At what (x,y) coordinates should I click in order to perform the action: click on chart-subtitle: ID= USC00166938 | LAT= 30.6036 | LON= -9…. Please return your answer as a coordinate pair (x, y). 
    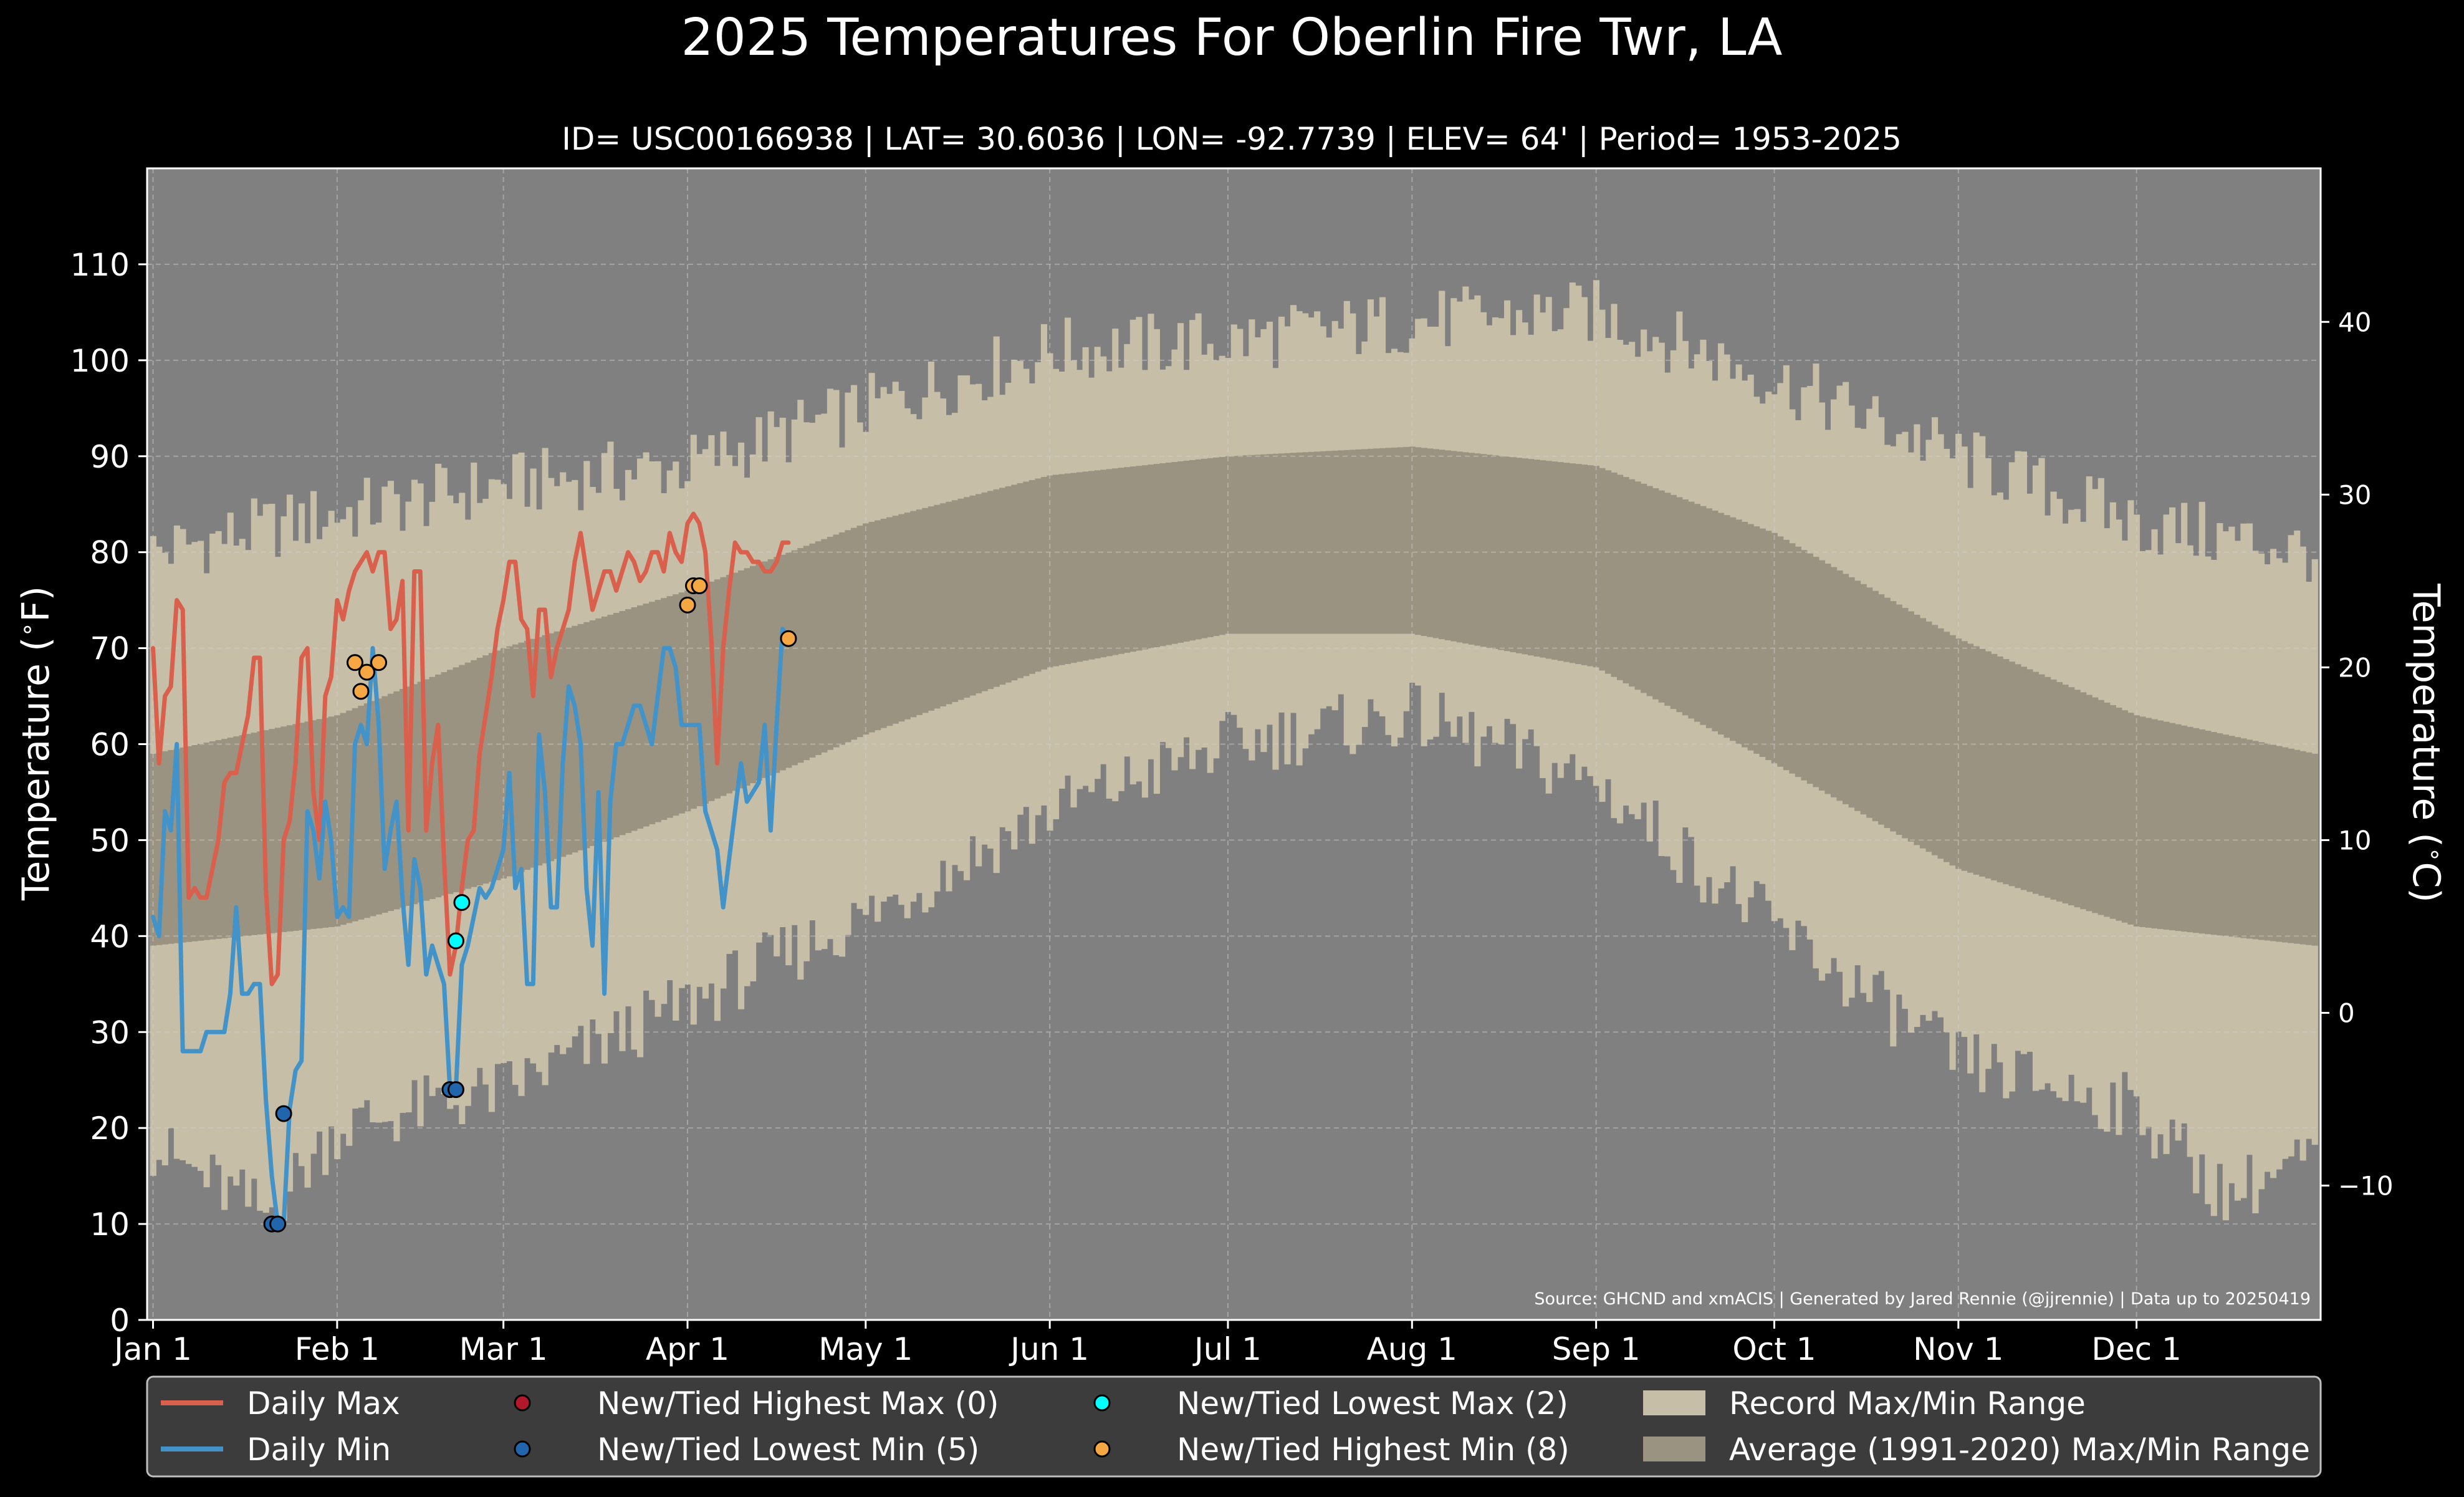
    Looking at the image, I should click on (1232, 139).